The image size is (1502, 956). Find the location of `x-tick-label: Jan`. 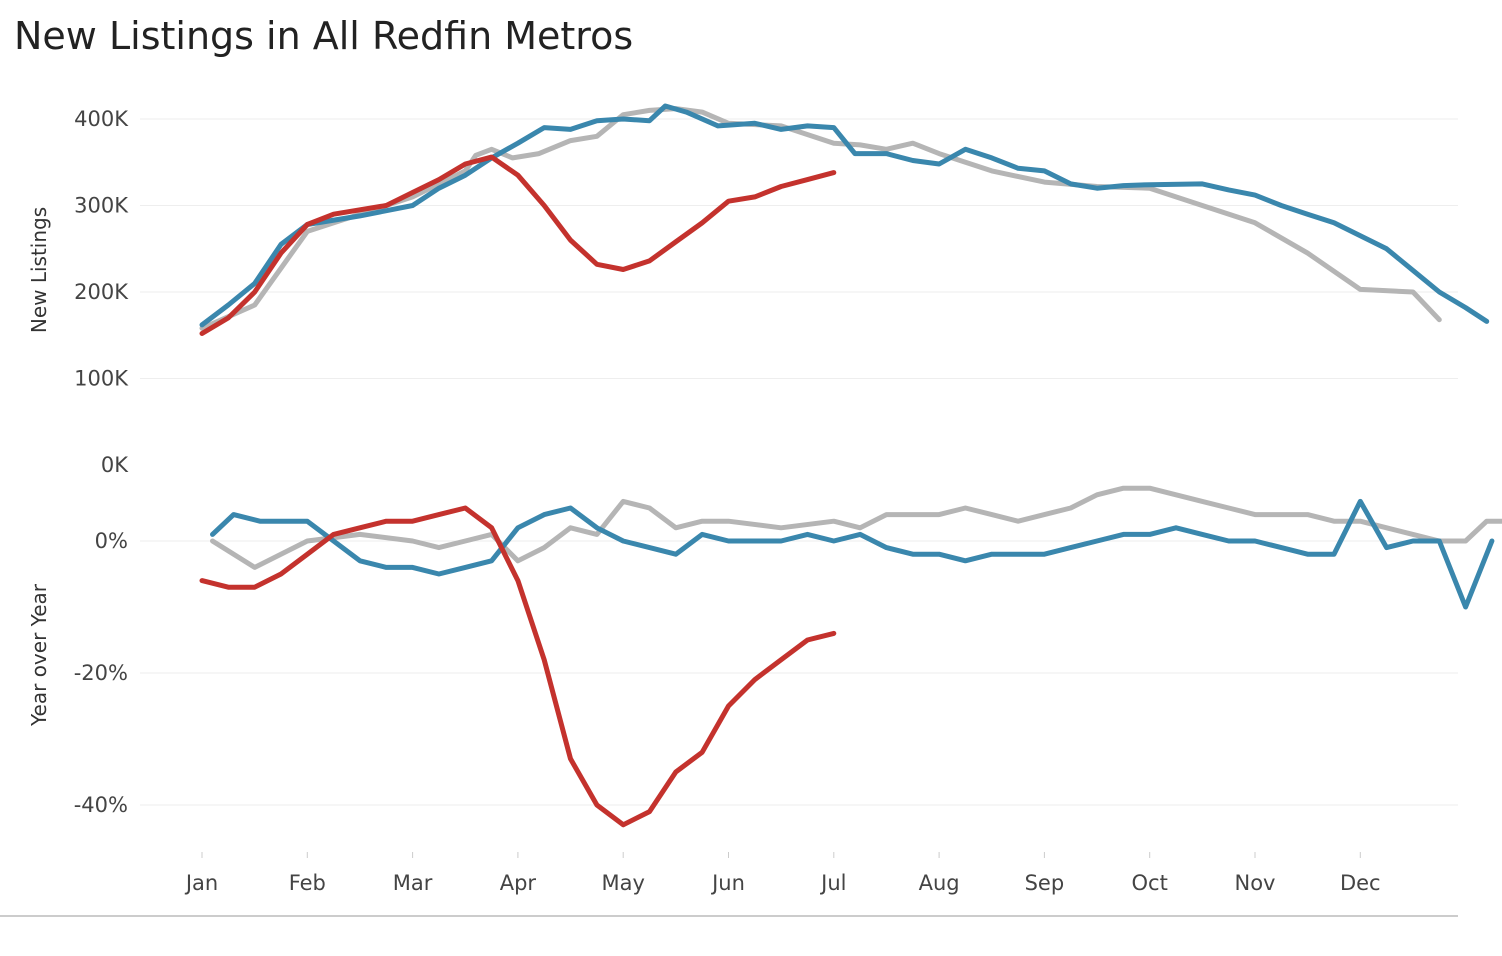

x-tick-label: Jan is located at coordinates (201, 883).